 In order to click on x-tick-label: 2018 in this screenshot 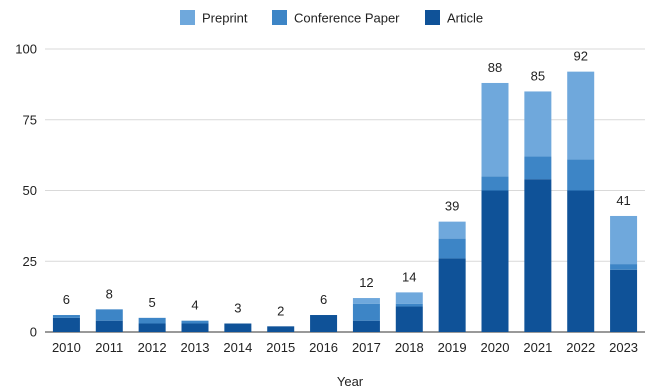, I will do `click(409, 347)`.